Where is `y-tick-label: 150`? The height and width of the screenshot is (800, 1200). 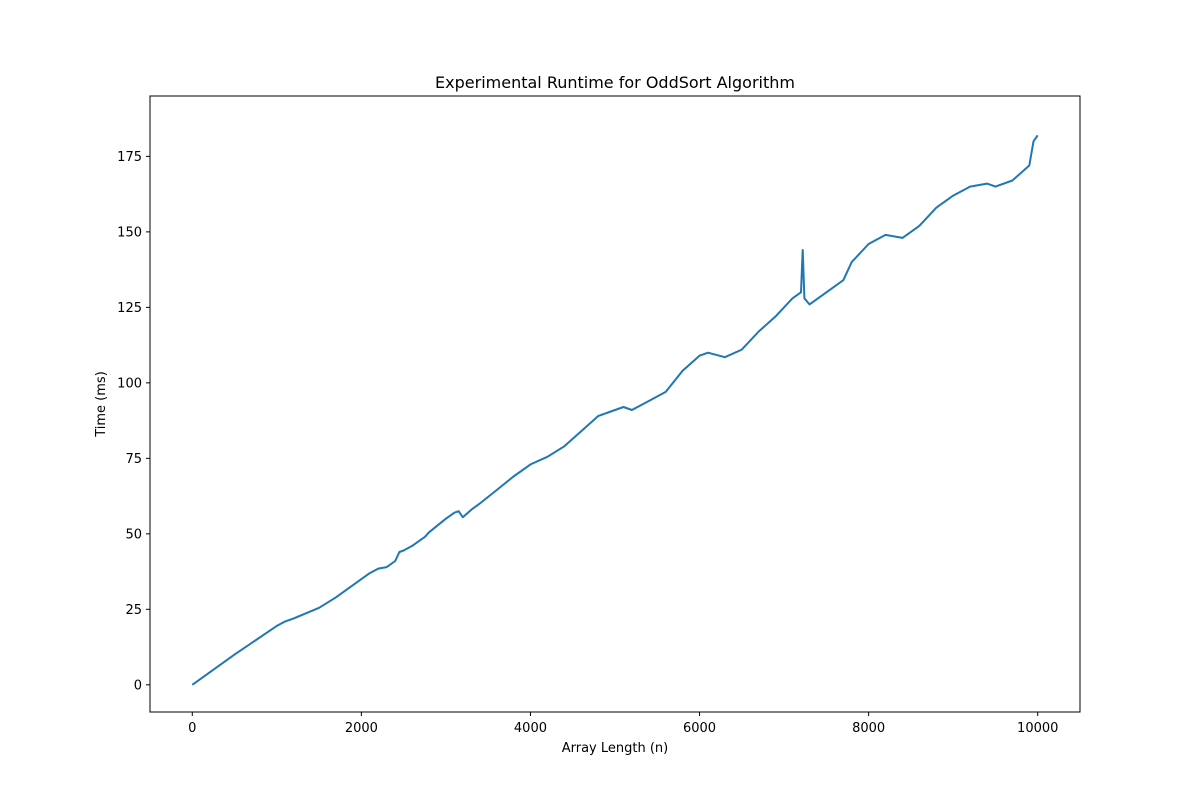 y-tick-label: 150 is located at coordinates (129, 232).